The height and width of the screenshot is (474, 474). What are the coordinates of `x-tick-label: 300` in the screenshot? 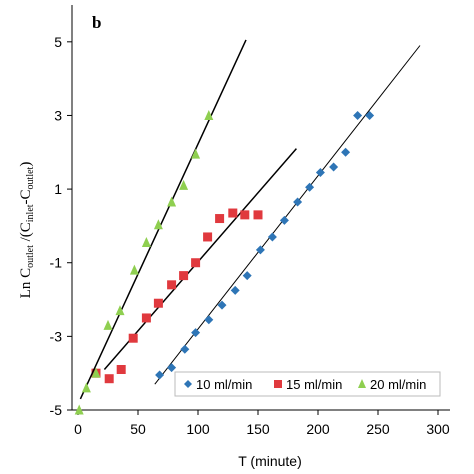 It's located at (438, 429).